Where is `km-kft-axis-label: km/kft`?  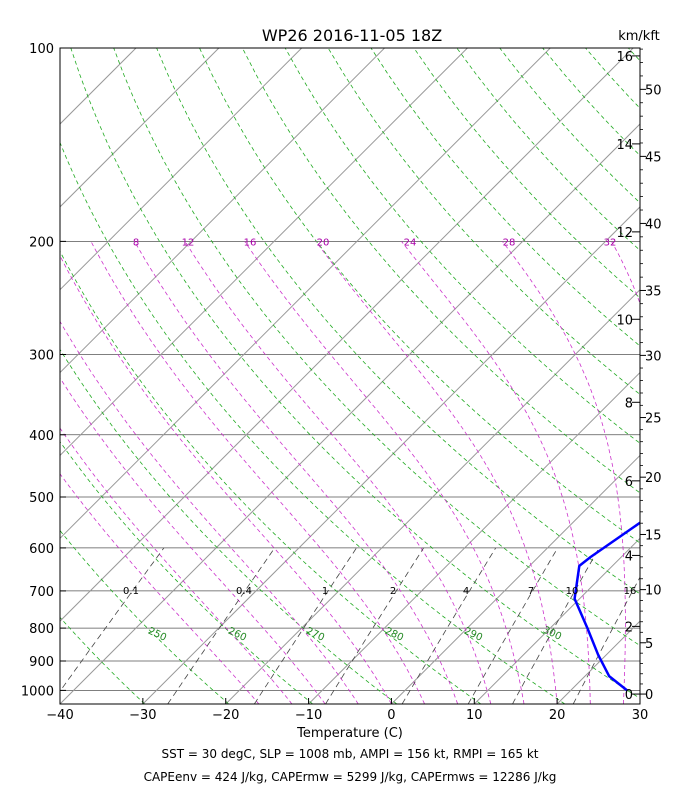 km-kft-axis-label: km/kft is located at coordinates (639, 36).